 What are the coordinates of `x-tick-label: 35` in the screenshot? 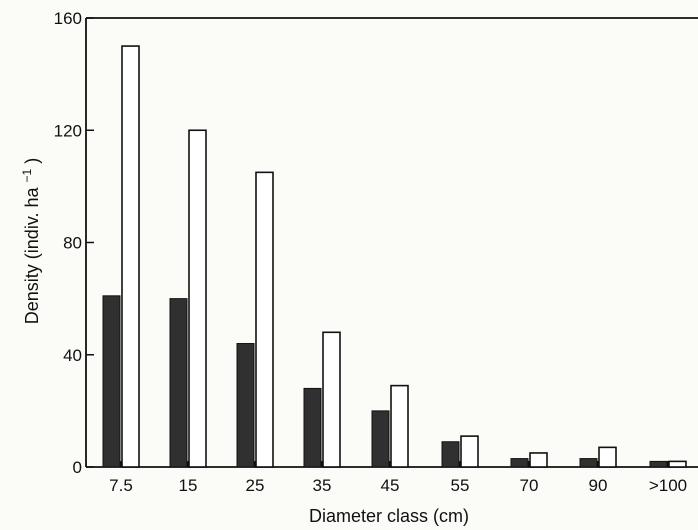 It's located at (322, 485).